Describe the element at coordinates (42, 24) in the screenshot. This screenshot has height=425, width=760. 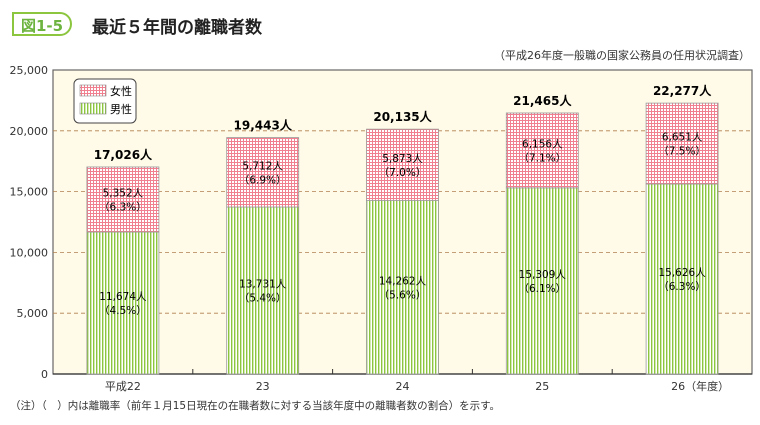
I see `figure-label: 図1-5` at that location.